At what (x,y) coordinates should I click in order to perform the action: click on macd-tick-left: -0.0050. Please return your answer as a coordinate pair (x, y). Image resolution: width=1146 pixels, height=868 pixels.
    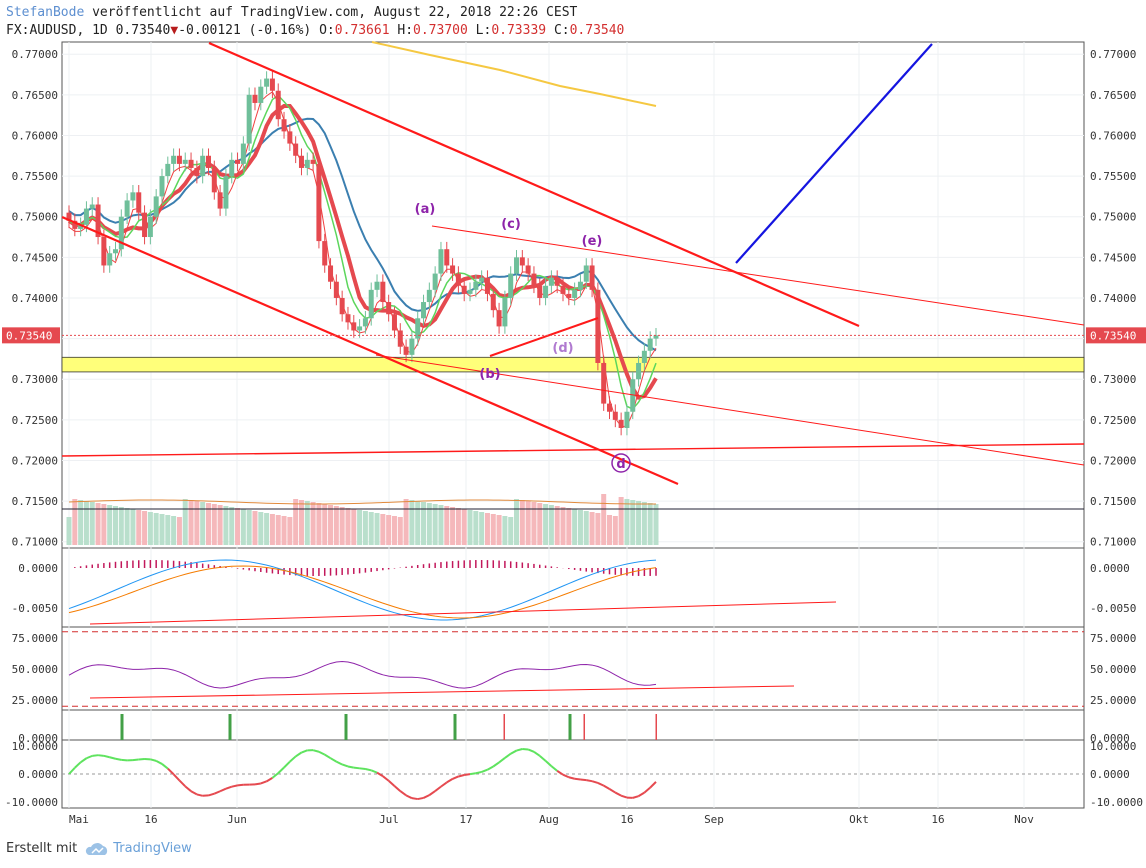
    Looking at the image, I should click on (35, 608).